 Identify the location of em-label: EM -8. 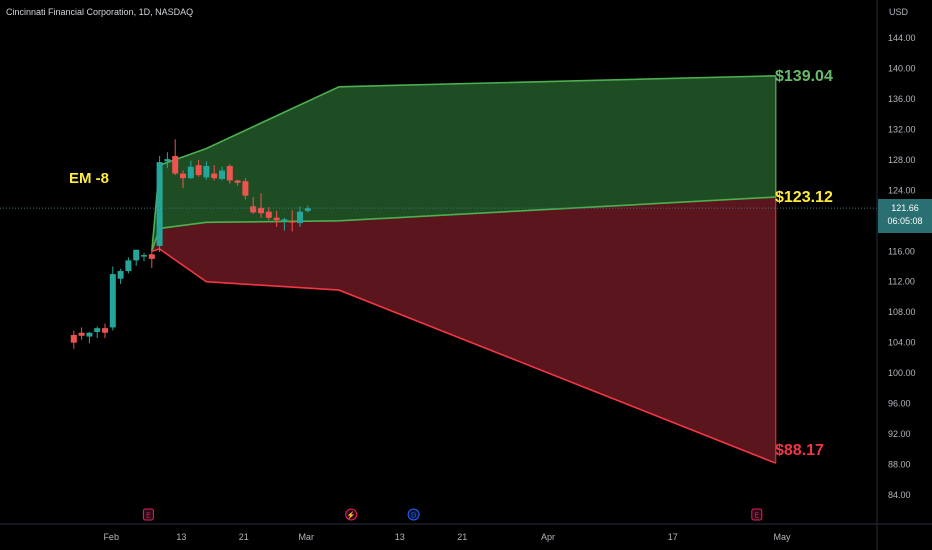
(89, 178).